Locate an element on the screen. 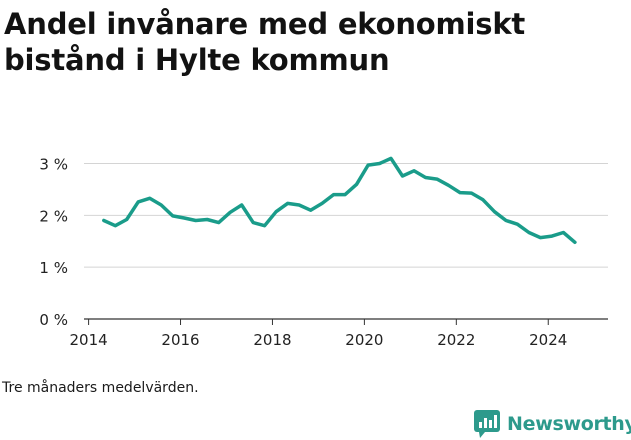 The height and width of the screenshot is (440, 631). y-tick-label: 3 % is located at coordinates (53, 165).